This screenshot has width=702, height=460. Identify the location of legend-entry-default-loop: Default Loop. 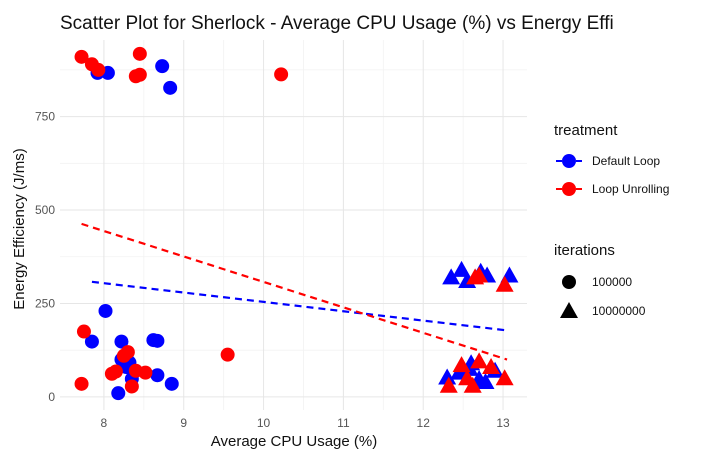
(608, 161).